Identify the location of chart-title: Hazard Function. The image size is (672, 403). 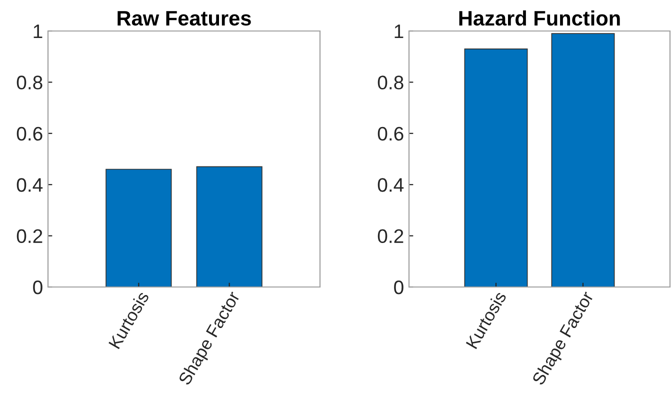
(539, 18).